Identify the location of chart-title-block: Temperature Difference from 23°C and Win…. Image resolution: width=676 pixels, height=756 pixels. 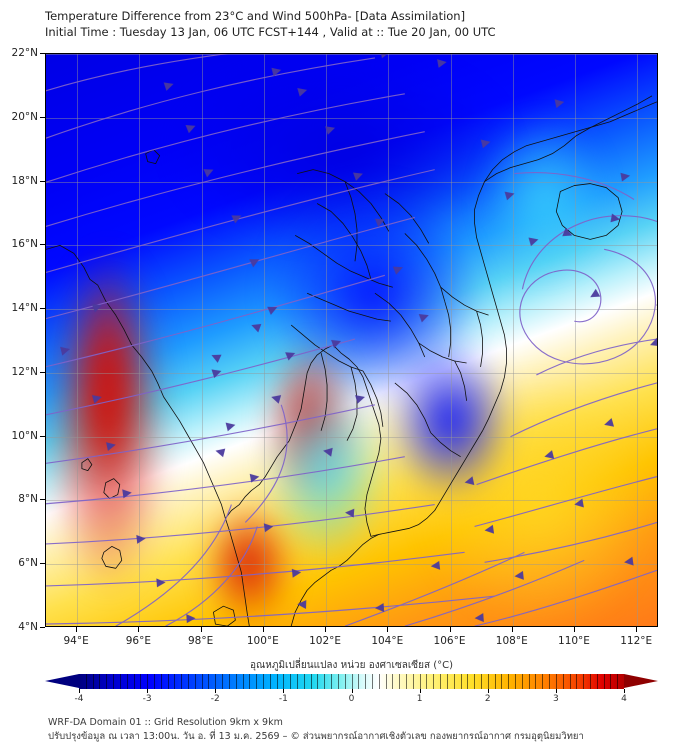
(355, 24).